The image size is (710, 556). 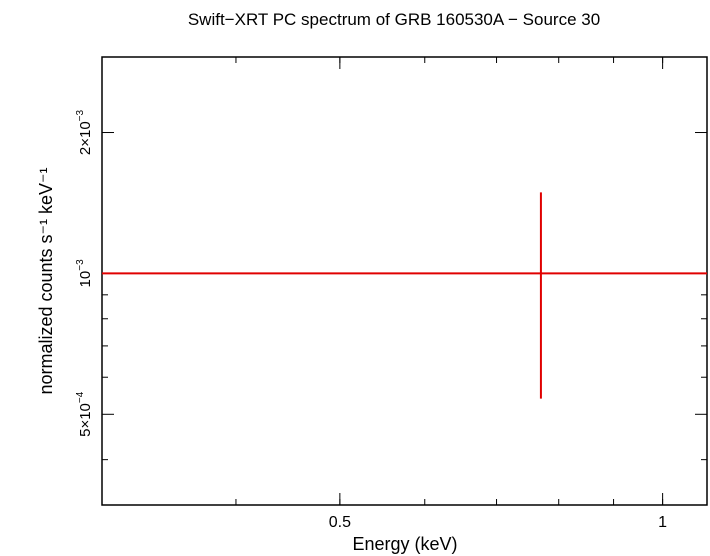 What do you see at coordinates (340, 522) in the screenshot?
I see `x-tick-label: 0.5` at bounding box center [340, 522].